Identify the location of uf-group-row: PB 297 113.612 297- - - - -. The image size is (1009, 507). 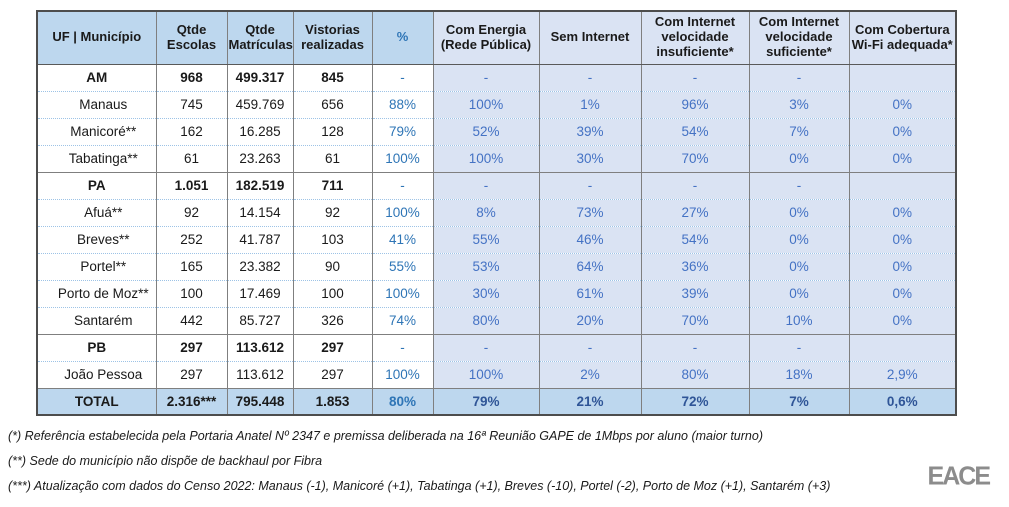
(496, 347).